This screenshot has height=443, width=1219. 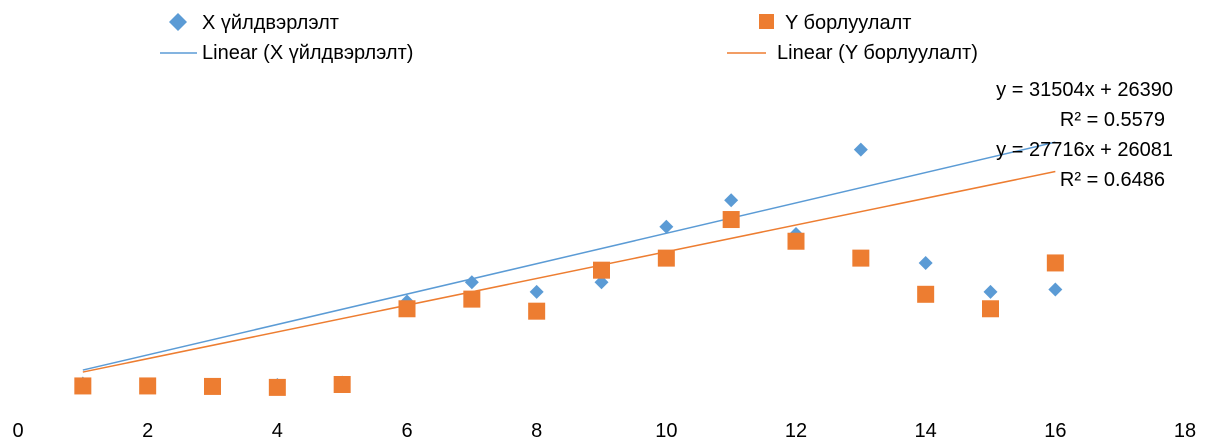 I want to click on x-axis-tick-labels: 0 2 4 6 8 10 12 14 16 18, so click(x=604, y=431).